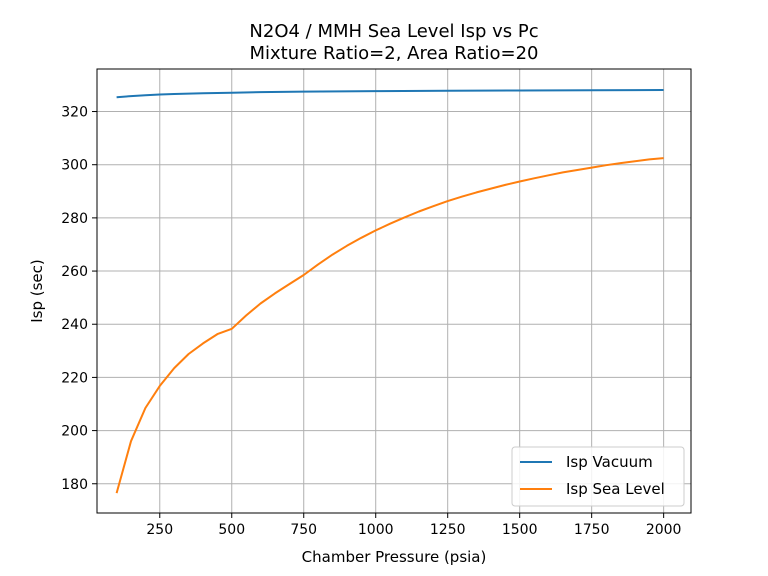 This screenshot has width=768, height=576. I want to click on y-axis-label: Isp (sec), so click(37, 291).